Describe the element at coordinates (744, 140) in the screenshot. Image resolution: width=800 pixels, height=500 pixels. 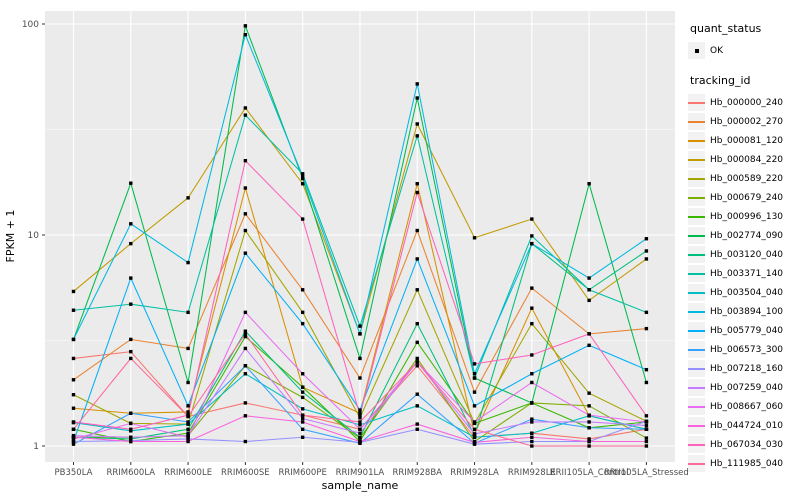
I see `legend-item-Hb_000081_120: Hb_000081_120` at that location.